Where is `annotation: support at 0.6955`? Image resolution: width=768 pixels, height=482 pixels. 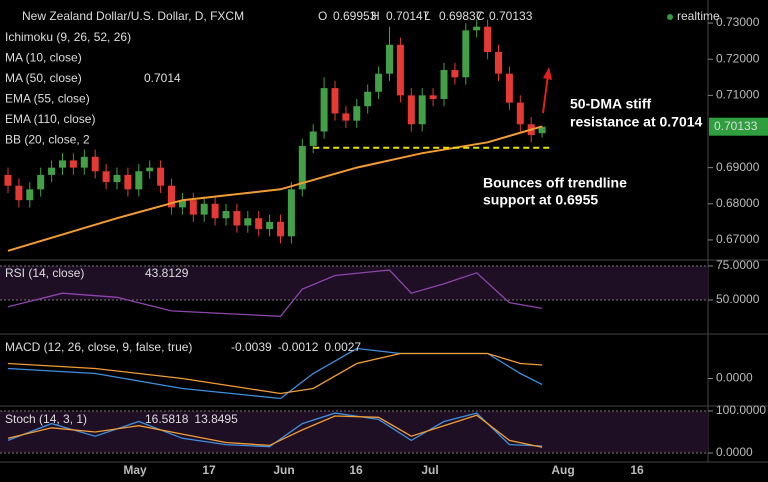 annotation: support at 0.6955 is located at coordinates (540, 200).